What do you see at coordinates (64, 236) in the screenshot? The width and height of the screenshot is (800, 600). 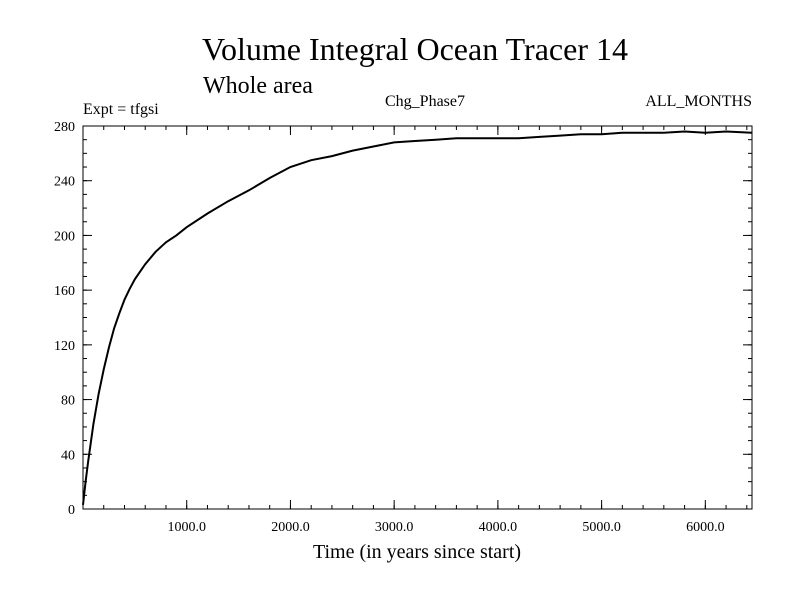 I see `y-tick-label: 200` at bounding box center [64, 236].